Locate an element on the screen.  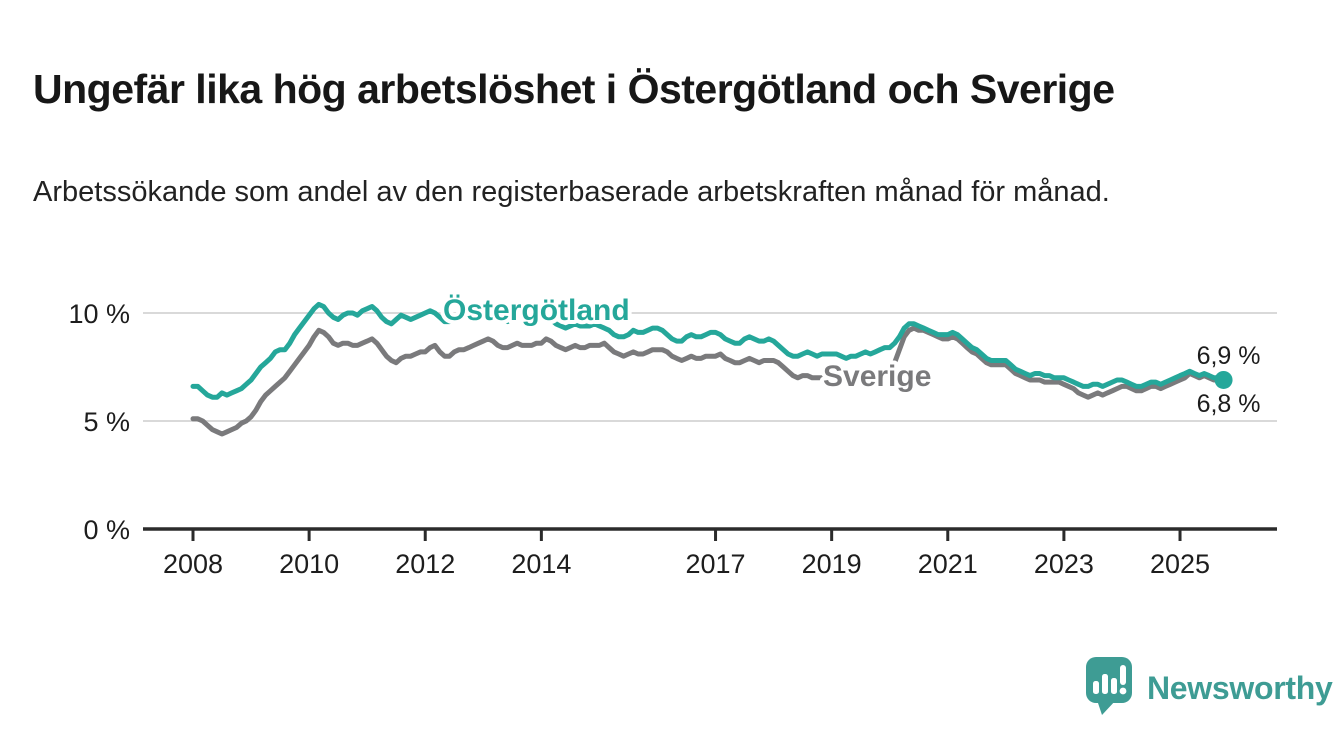
x-tick-label: 2012 is located at coordinates (425, 564).